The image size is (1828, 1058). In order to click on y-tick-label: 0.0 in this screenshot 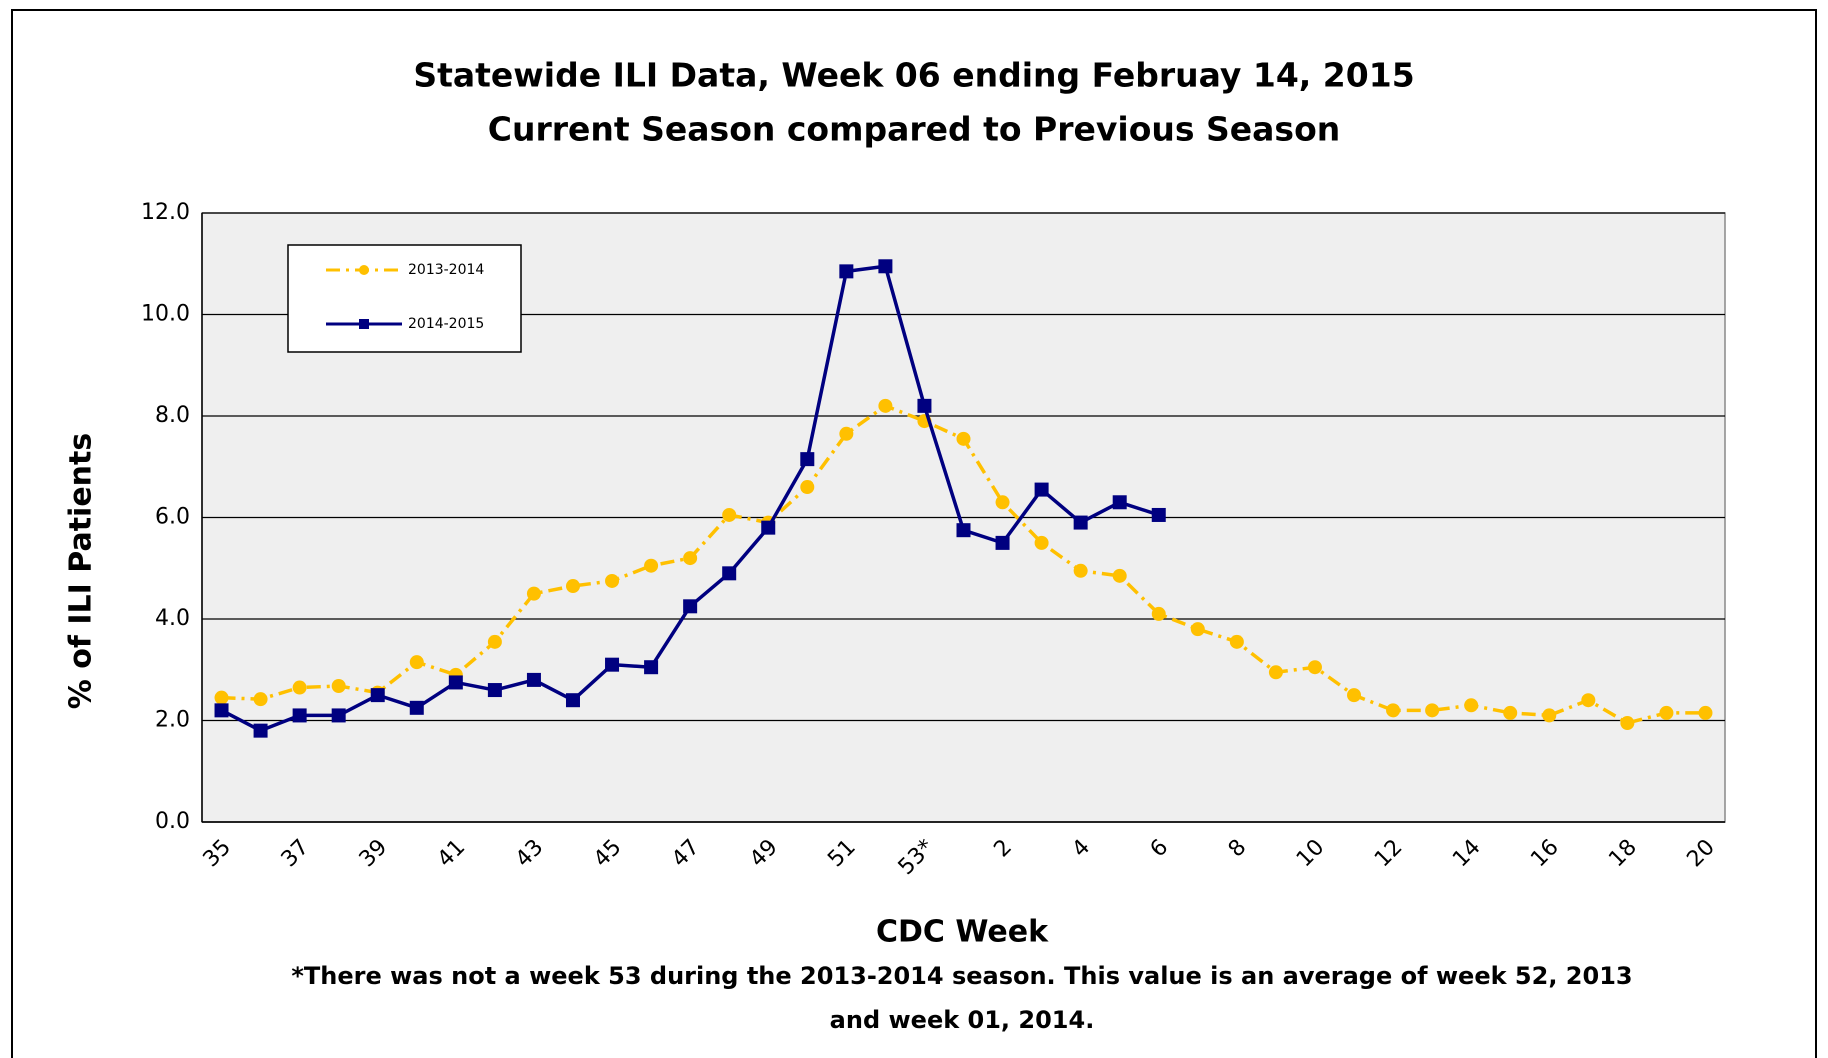, I will do `click(172, 821)`.